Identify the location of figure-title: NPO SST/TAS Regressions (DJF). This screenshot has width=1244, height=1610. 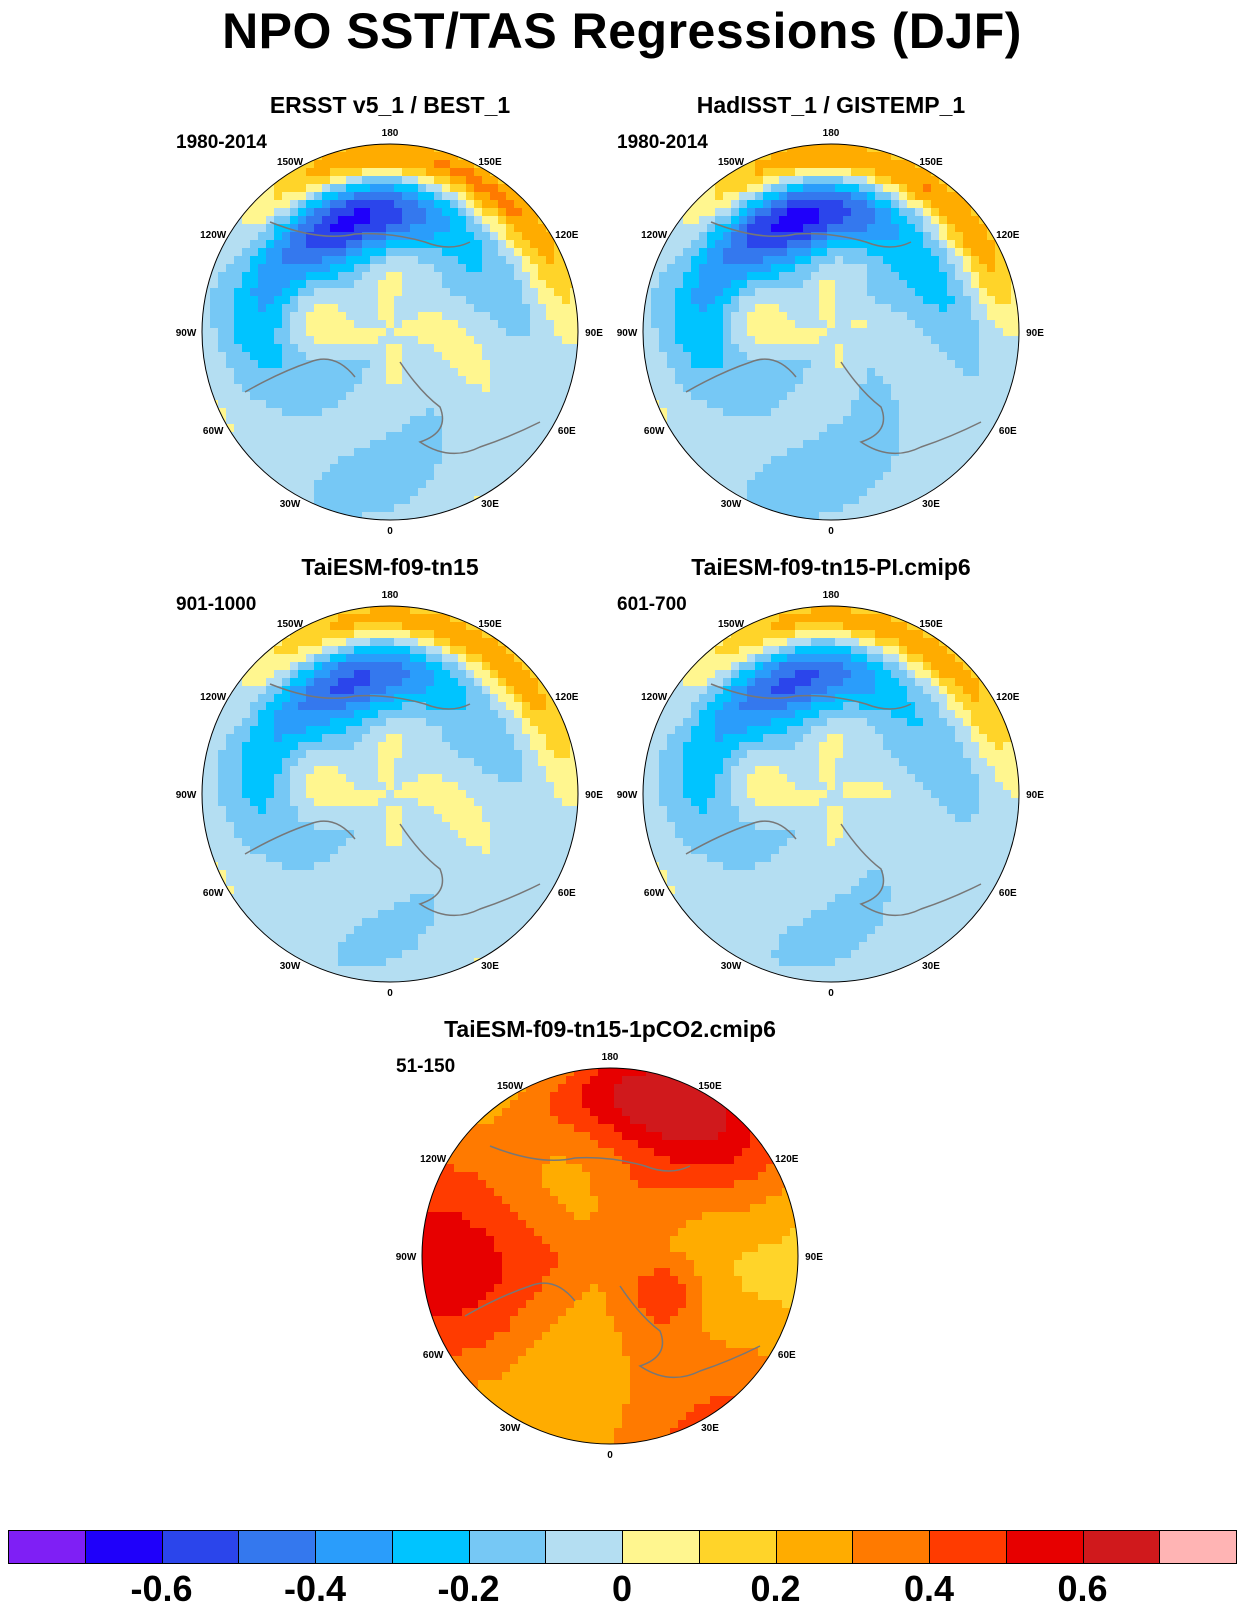
(622, 31).